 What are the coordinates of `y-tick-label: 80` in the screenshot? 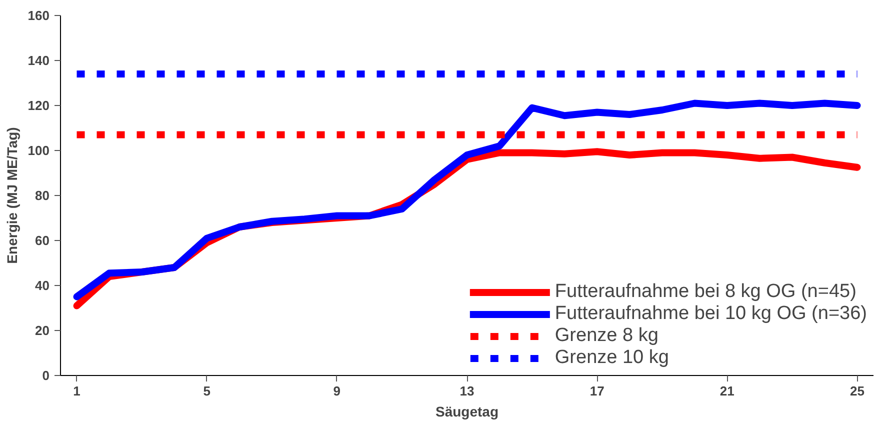 It's located at (42, 195).